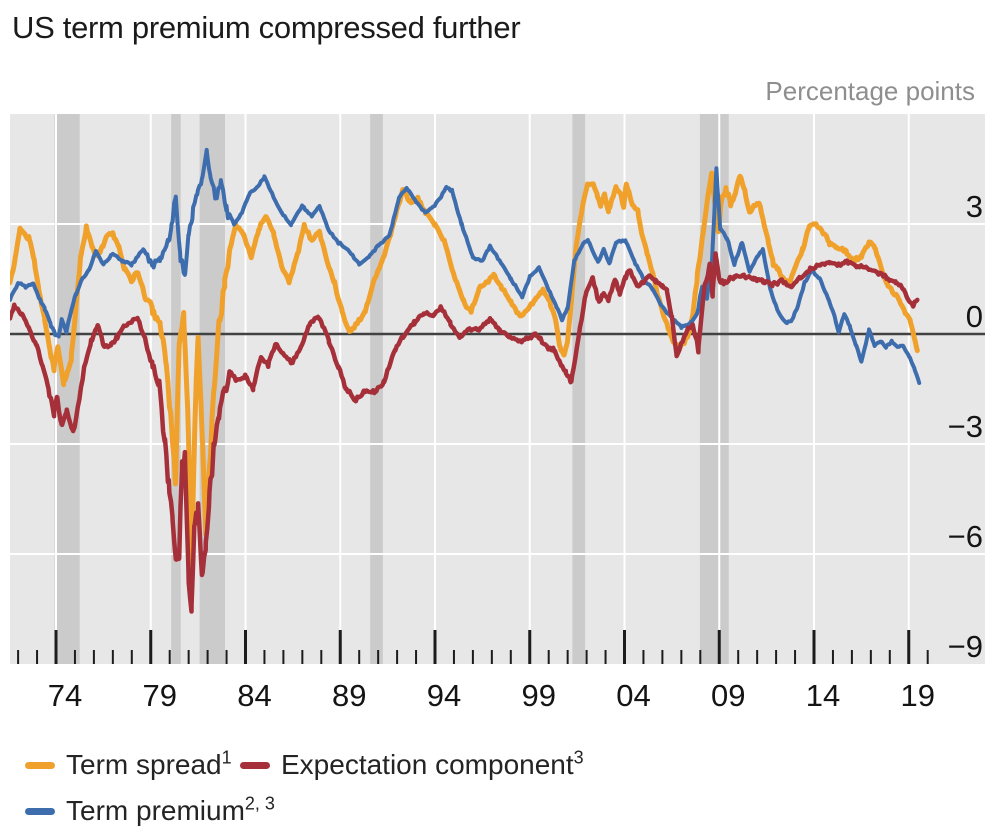  Describe the element at coordinates (149, 763) in the screenshot. I see `legend-label-term-spread: Term spread1` at that location.